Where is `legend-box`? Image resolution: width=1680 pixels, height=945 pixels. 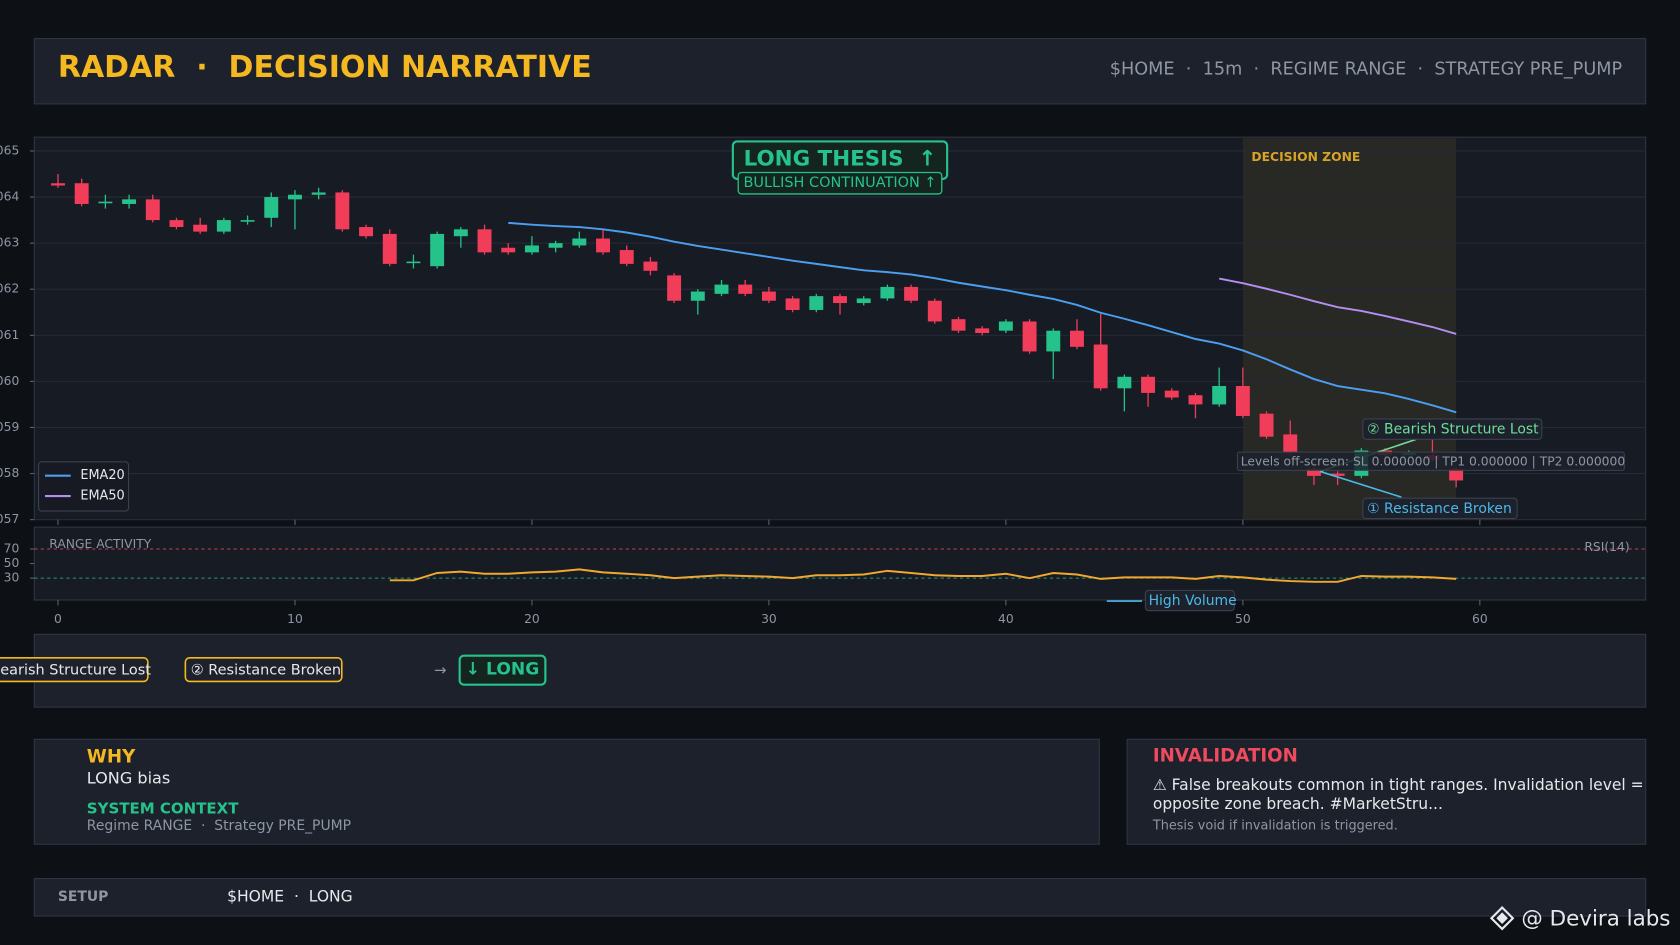 legend-box is located at coordinates (84, 486).